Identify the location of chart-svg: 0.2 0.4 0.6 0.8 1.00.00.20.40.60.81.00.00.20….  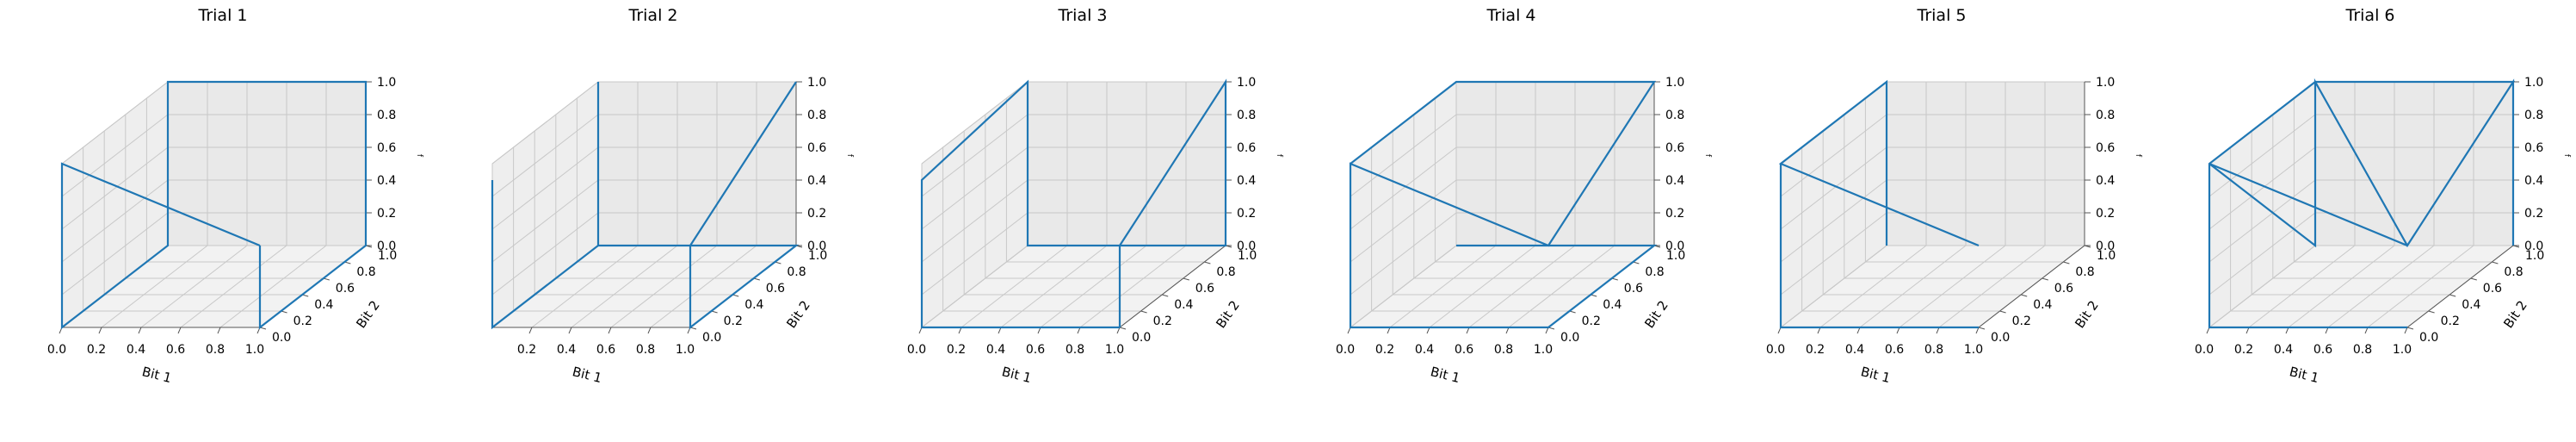
(672, 196).